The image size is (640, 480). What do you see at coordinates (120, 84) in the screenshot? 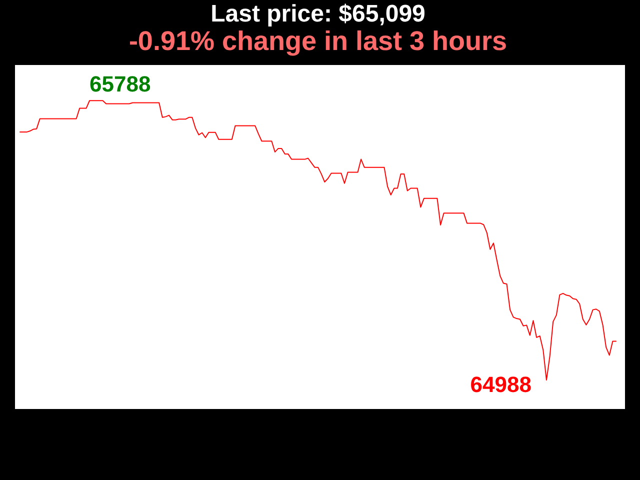
I see `data-label: 65788` at bounding box center [120, 84].